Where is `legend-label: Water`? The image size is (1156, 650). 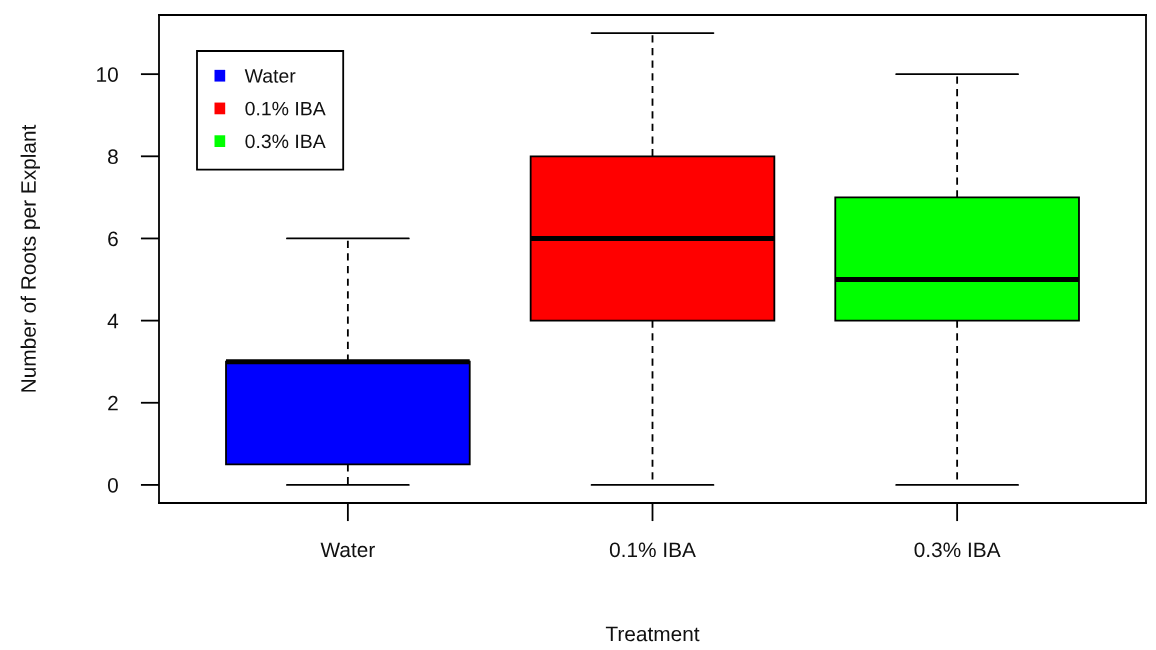
legend-label: Water is located at coordinates (270, 76).